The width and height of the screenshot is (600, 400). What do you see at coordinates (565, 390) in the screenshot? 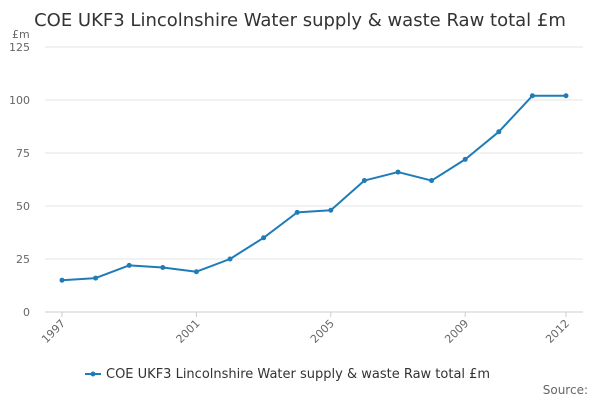
I see `source-label: Source:` at bounding box center [565, 390].